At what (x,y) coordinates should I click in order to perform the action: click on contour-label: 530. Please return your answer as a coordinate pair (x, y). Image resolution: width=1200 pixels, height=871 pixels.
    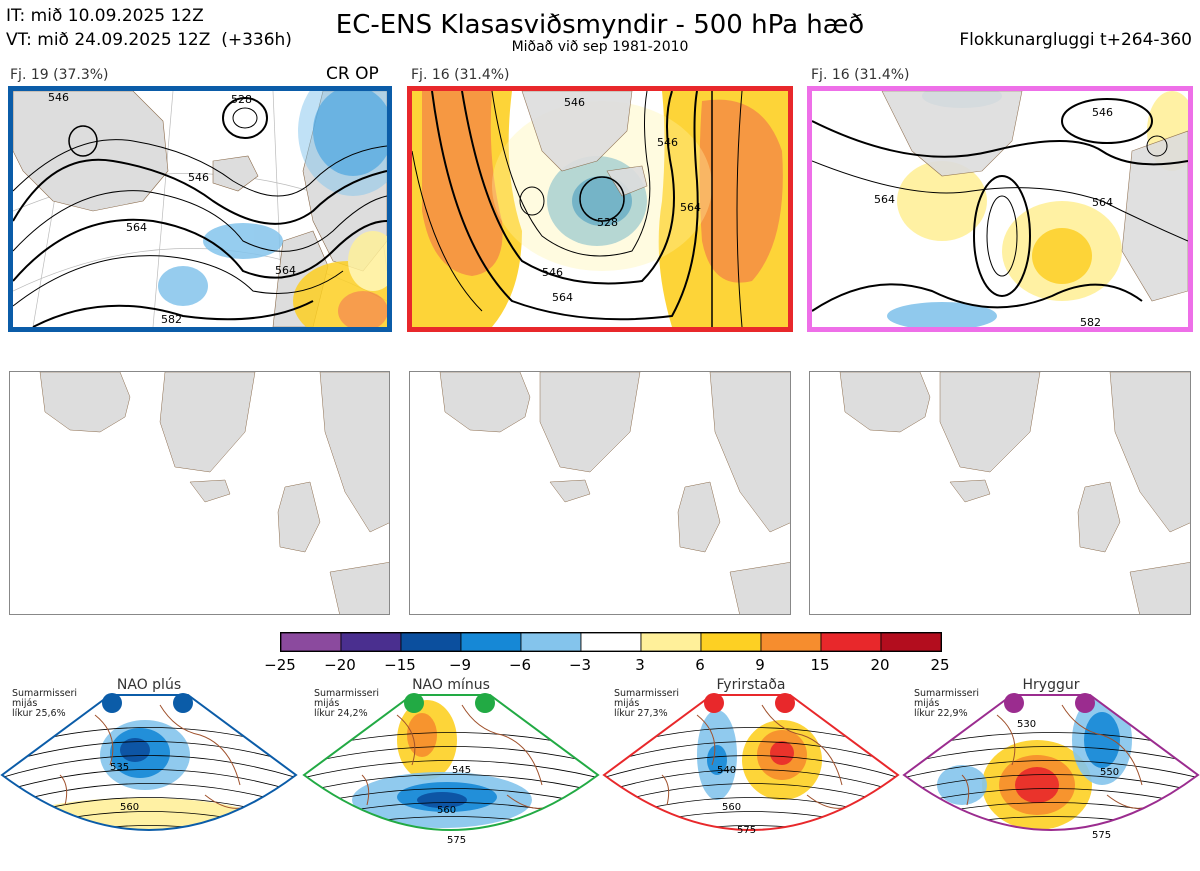
    Looking at the image, I should click on (1026, 724).